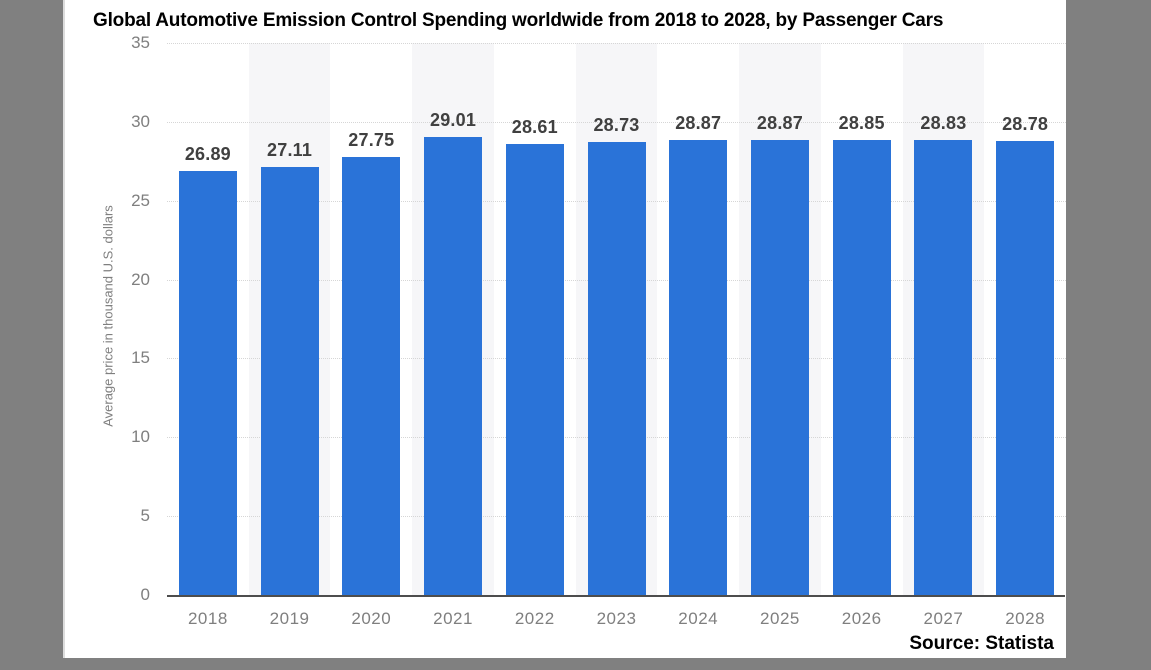 The width and height of the screenshot is (1151, 670). I want to click on x-tick-label-2019: 2019, so click(289, 618).